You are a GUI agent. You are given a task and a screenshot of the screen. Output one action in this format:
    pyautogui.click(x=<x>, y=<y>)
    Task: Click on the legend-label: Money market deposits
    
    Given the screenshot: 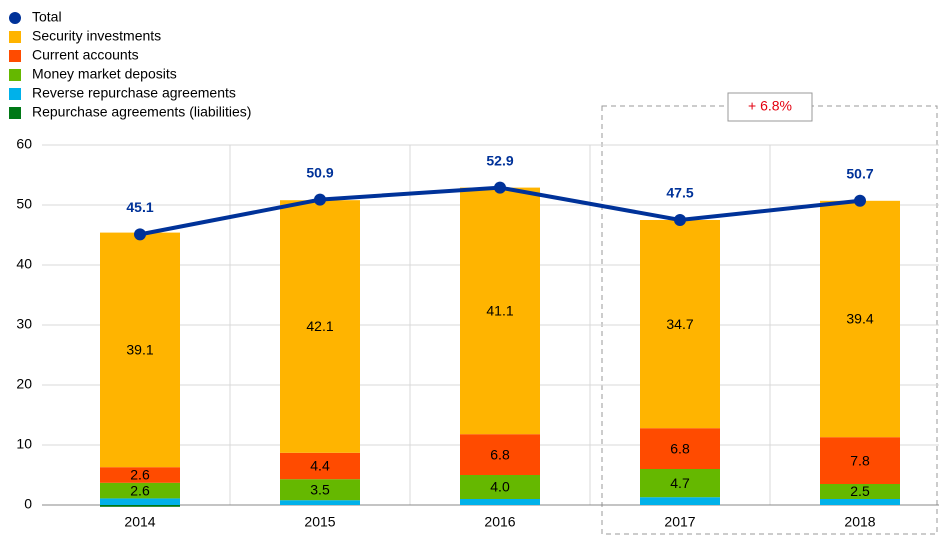 What is the action you would take?
    pyautogui.click(x=104, y=74)
    